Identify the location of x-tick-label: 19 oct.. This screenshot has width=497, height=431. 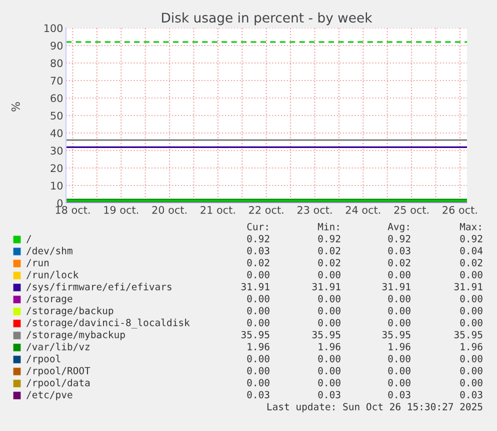
(121, 210).